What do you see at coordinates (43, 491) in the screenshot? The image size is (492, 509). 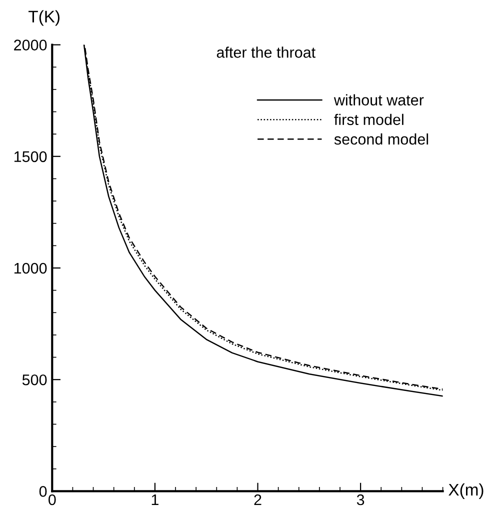 I see `y-tick-label: 0` at bounding box center [43, 491].